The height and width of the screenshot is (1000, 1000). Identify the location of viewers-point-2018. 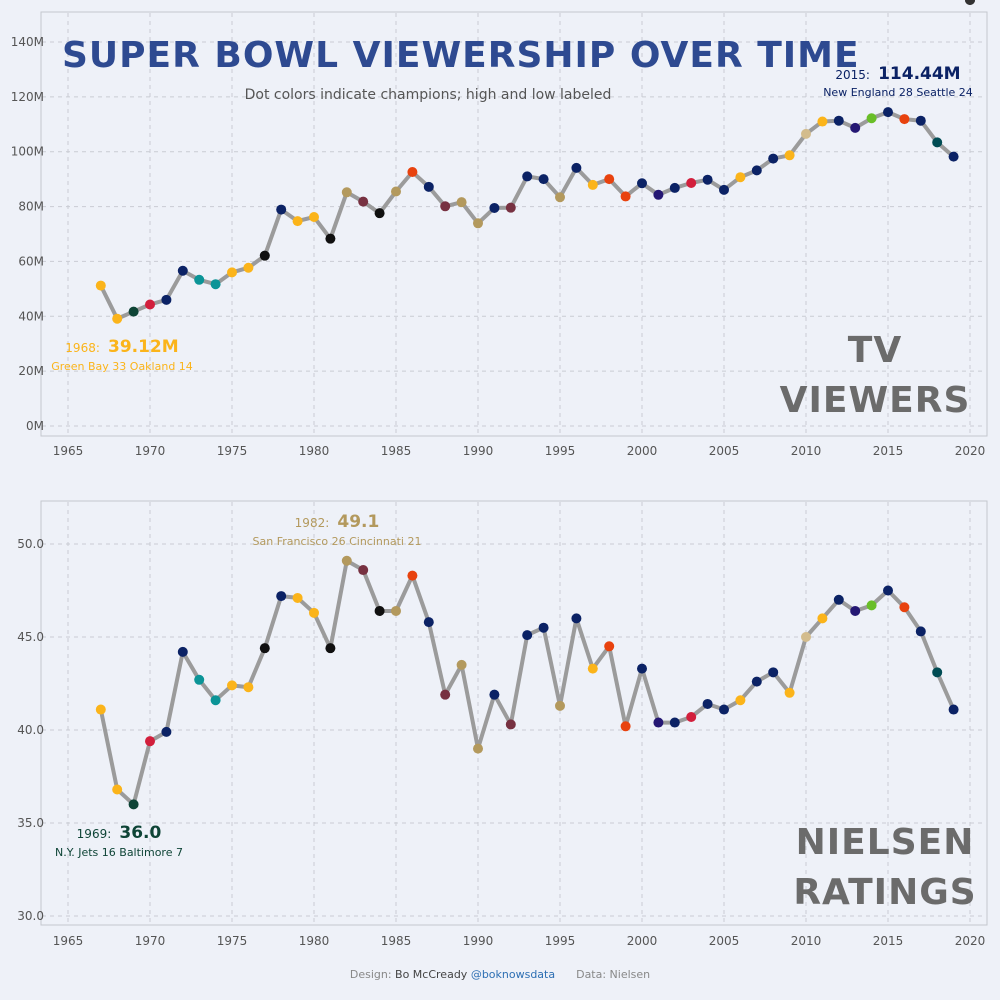
(937, 142).